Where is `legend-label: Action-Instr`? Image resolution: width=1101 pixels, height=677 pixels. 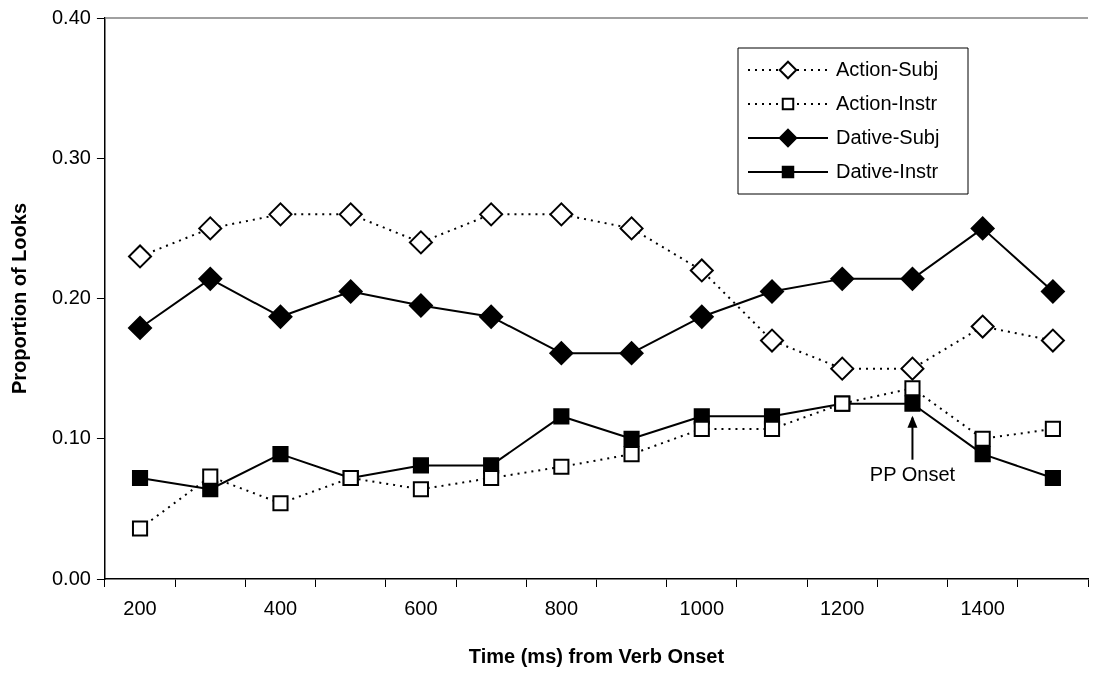
legend-label: Action-Instr is located at coordinates (887, 102).